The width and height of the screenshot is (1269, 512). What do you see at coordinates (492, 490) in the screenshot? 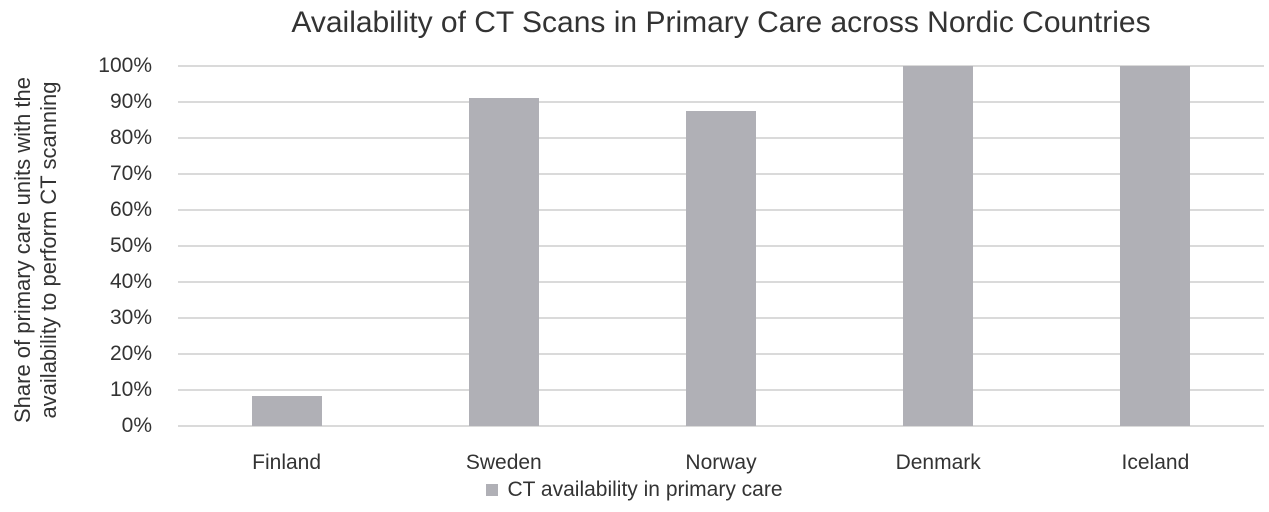
I see `legend-swatch-icon` at bounding box center [492, 490].